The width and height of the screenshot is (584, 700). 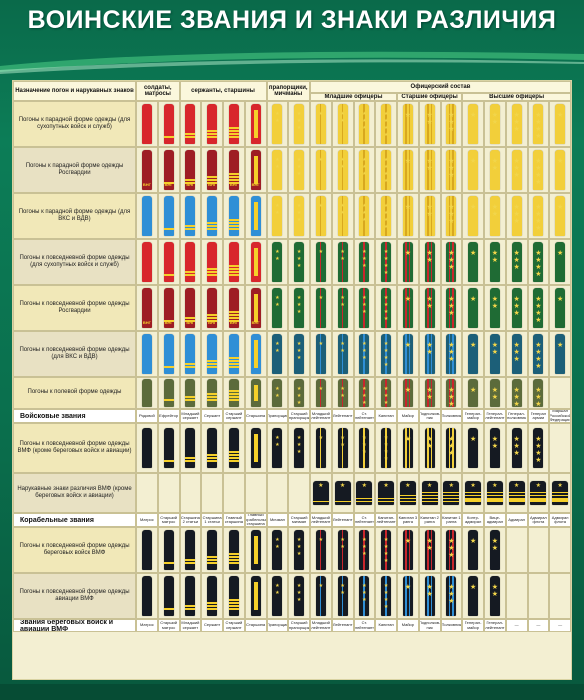 I want to click on sleeve-insignia: ★, so click(x=538, y=493).